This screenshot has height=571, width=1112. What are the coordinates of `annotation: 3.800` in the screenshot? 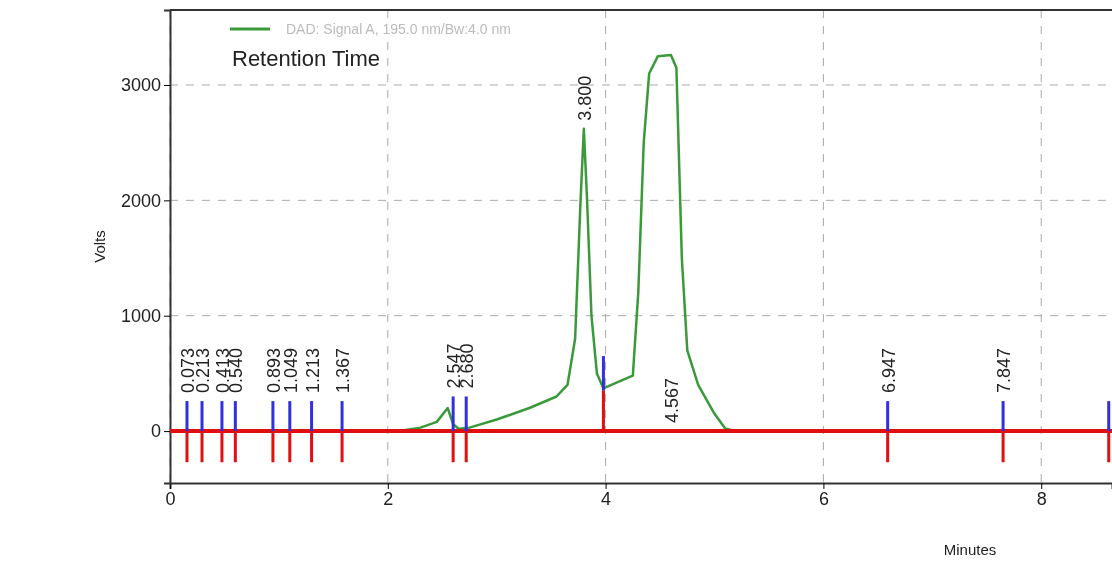 It's located at (584, 98).